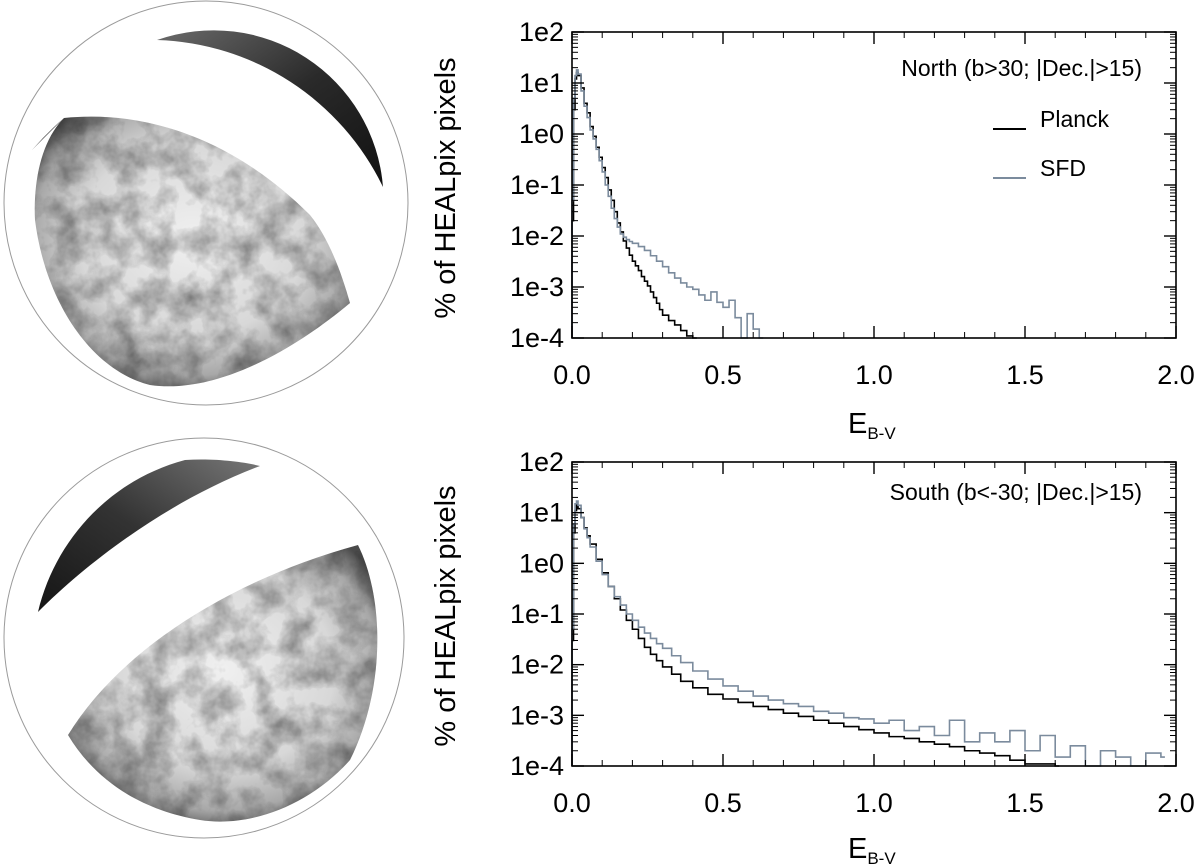  Describe the element at coordinates (723, 375) in the screenshot. I see `north-x-tick-label: 0.5` at that location.